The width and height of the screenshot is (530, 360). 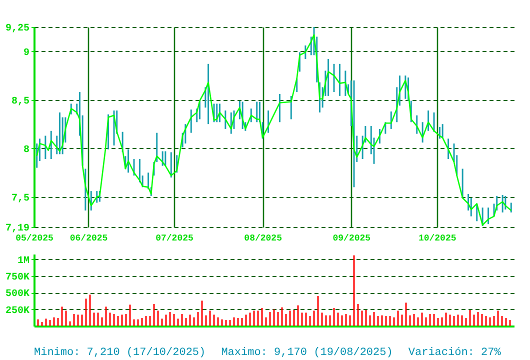 What do you see at coordinates (26, 150) in the screenshot?
I see `y-tick-label: 8` at bounding box center [26, 150].